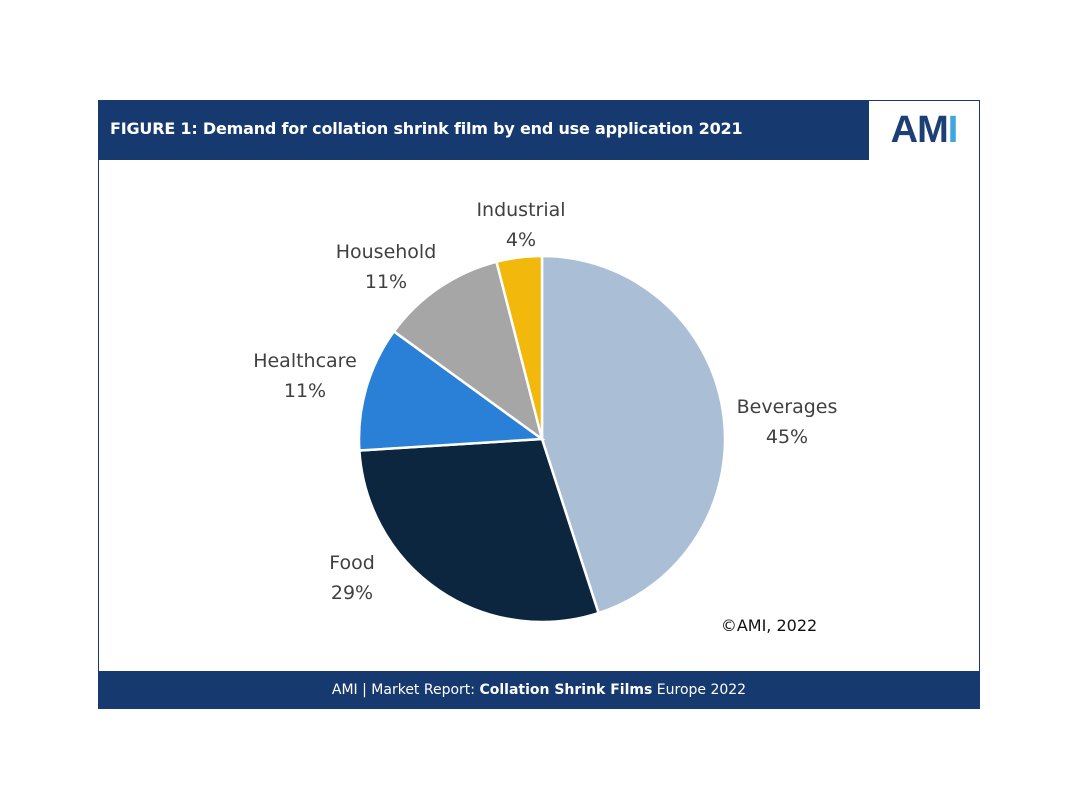  Describe the element at coordinates (769, 625) in the screenshot. I see `copyright-text: ©AMI, 2022` at that location.